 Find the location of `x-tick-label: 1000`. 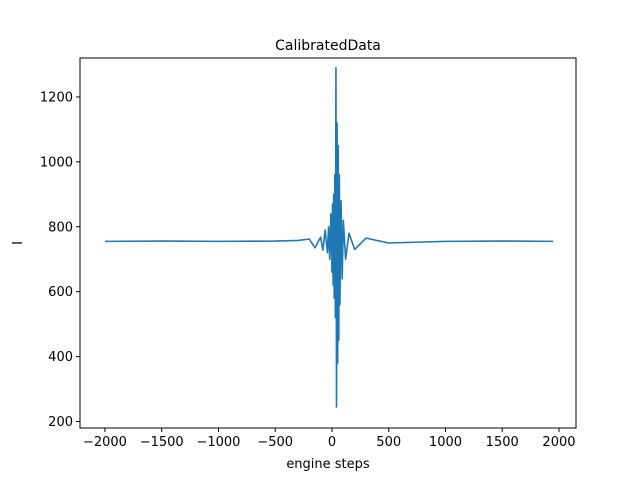

x-tick-label: 1000 is located at coordinates (445, 442).